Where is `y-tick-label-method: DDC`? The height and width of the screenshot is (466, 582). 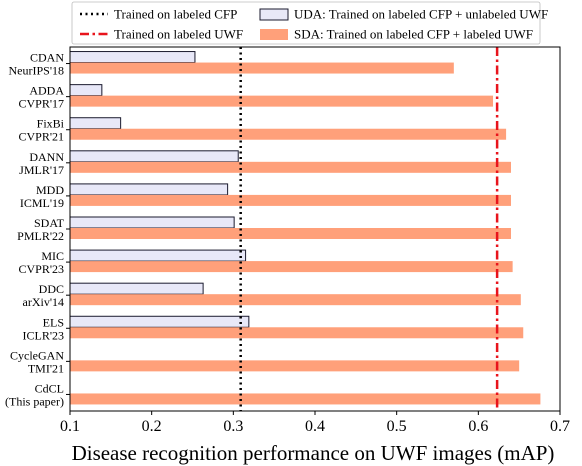 y-tick-label-method: DDC is located at coordinates (51, 289).